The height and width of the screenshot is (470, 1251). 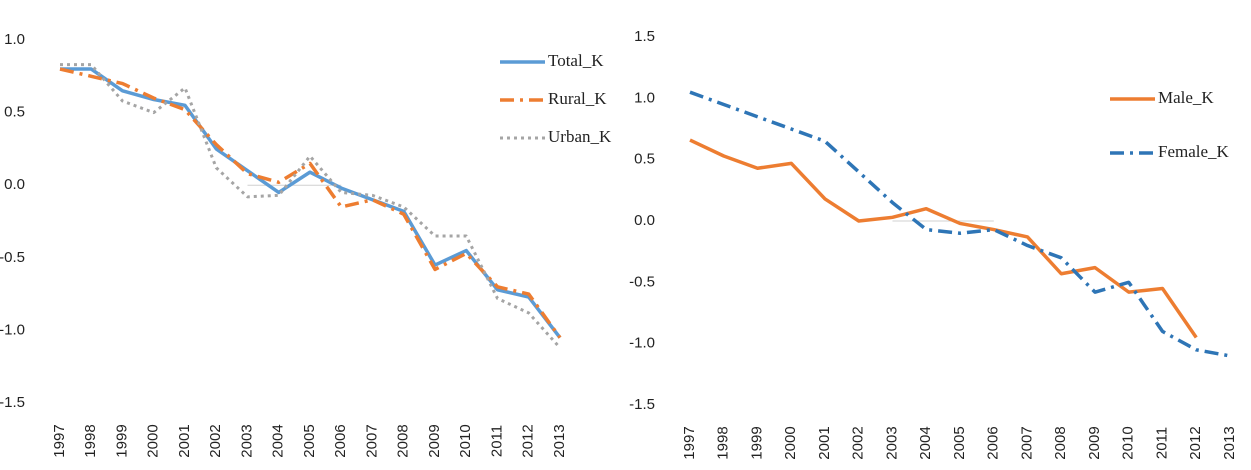 What do you see at coordinates (577, 98) in the screenshot?
I see `legend-label: Rural_K` at bounding box center [577, 98].